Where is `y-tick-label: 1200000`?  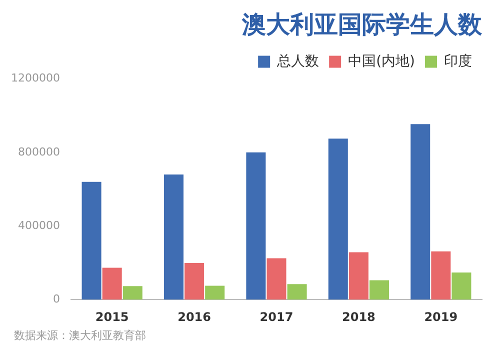
y-tick-label: 1200000 is located at coordinates (35, 78).